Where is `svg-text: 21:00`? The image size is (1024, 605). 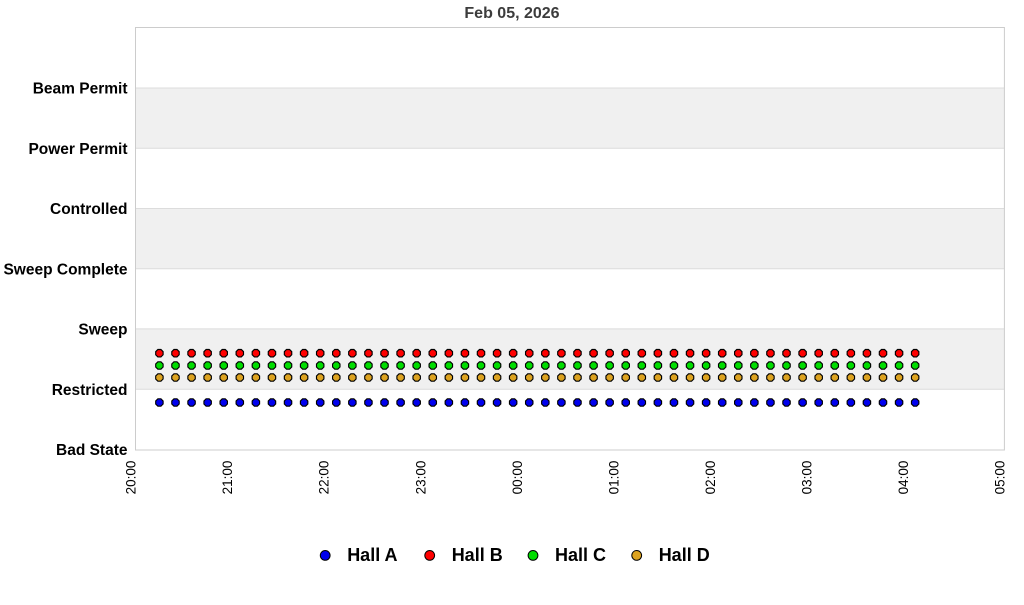 svg-text: 21:00 is located at coordinates (227, 478).